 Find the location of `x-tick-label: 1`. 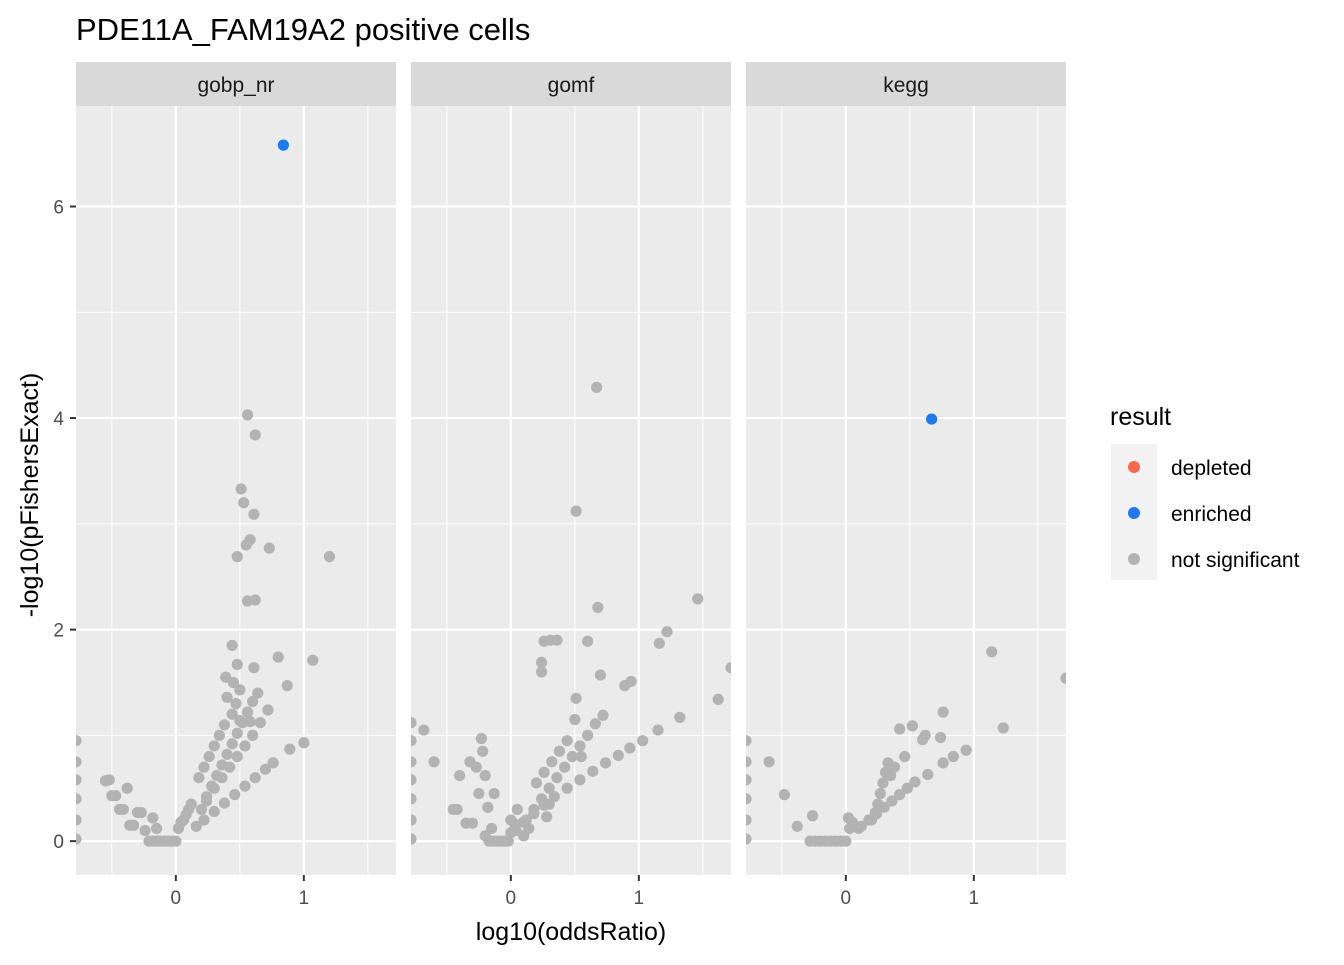

x-tick-label: 1 is located at coordinates (304, 898).